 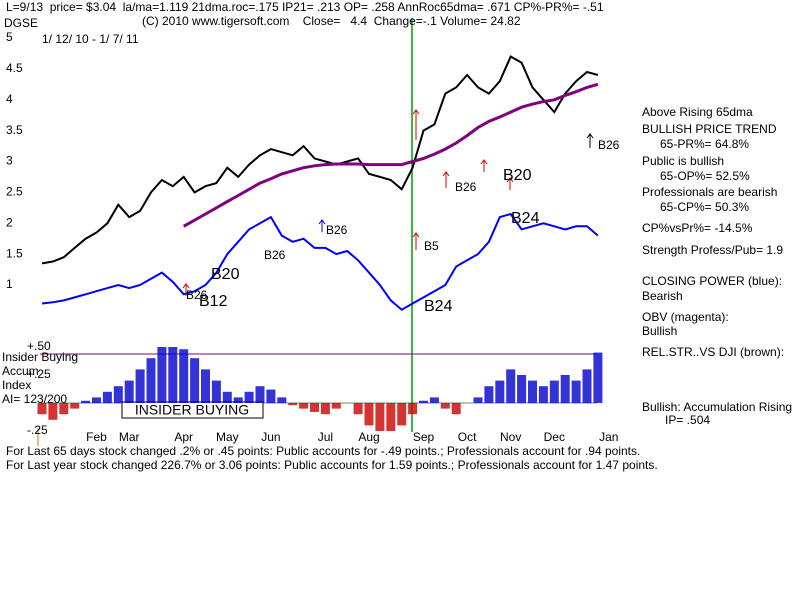 I want to click on x-tick-label: Dec, so click(x=554, y=437).